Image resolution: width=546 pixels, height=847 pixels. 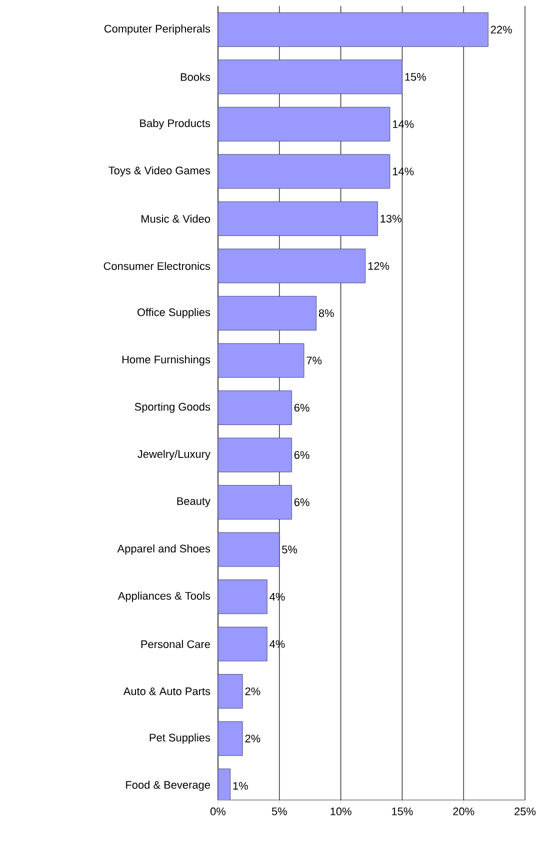 I want to click on y-tick-label: Toys & Video Games, so click(x=159, y=171).